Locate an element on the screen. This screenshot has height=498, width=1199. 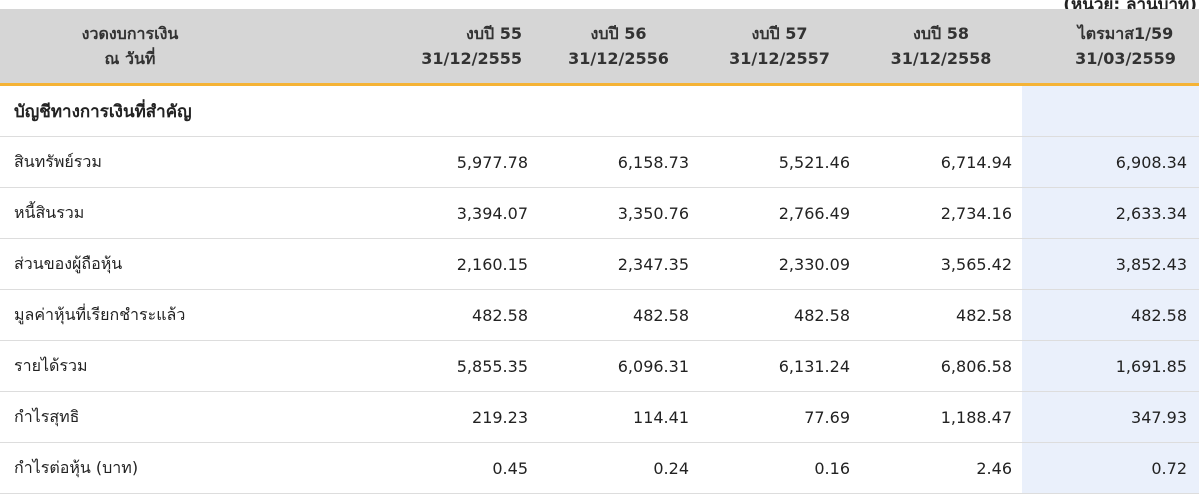
value-cell: 5,521.46 is located at coordinates (779, 162).